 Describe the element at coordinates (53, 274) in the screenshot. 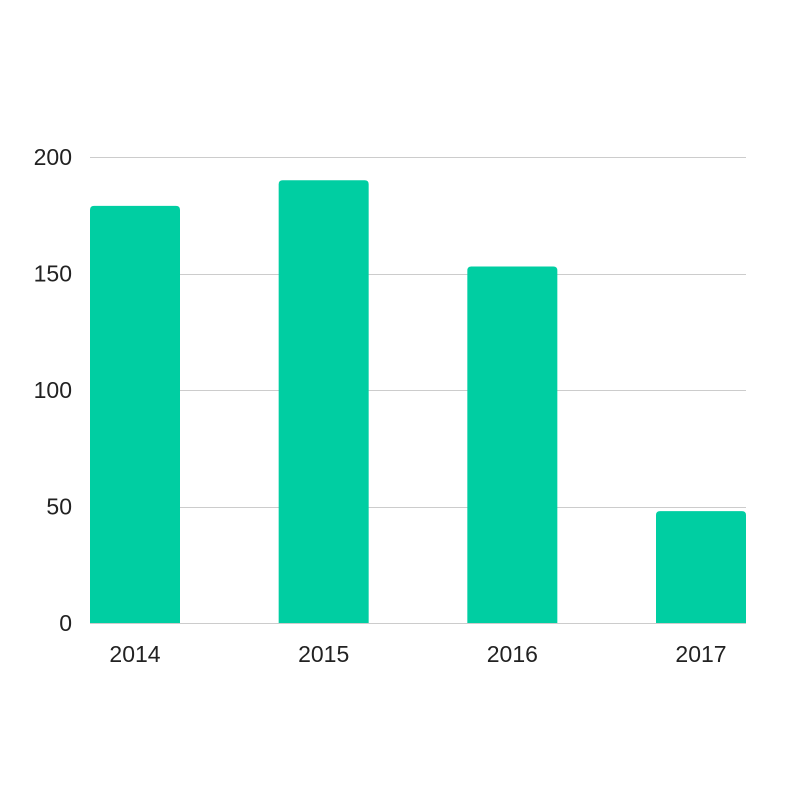

I see `y-tick-label: 150` at that location.